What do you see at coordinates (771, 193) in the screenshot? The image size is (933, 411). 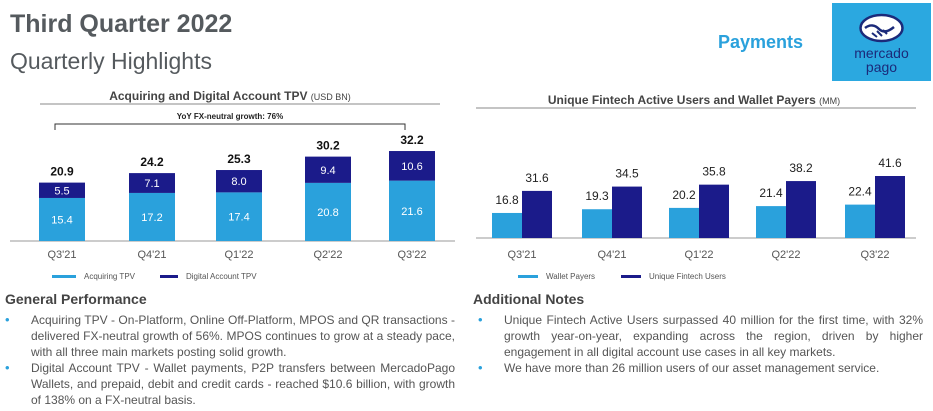 I see `data-label: 21.4` at bounding box center [771, 193].